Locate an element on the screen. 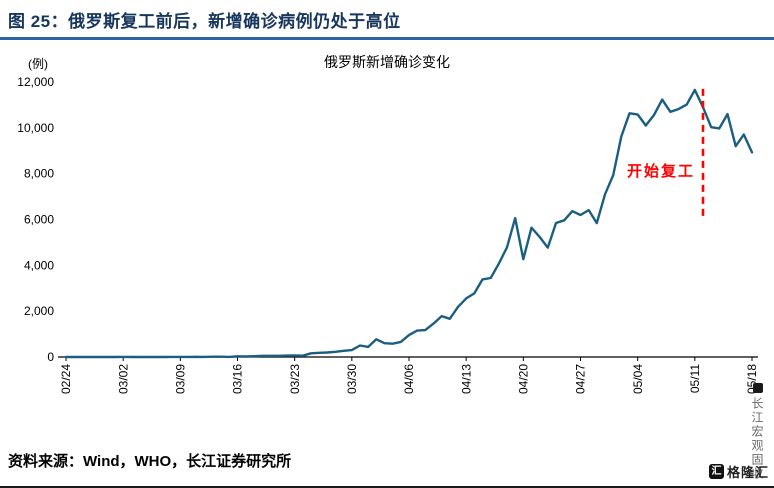 Image resolution: width=774 pixels, height=488 pixels. svg-text: 03/23 is located at coordinates (295, 379).